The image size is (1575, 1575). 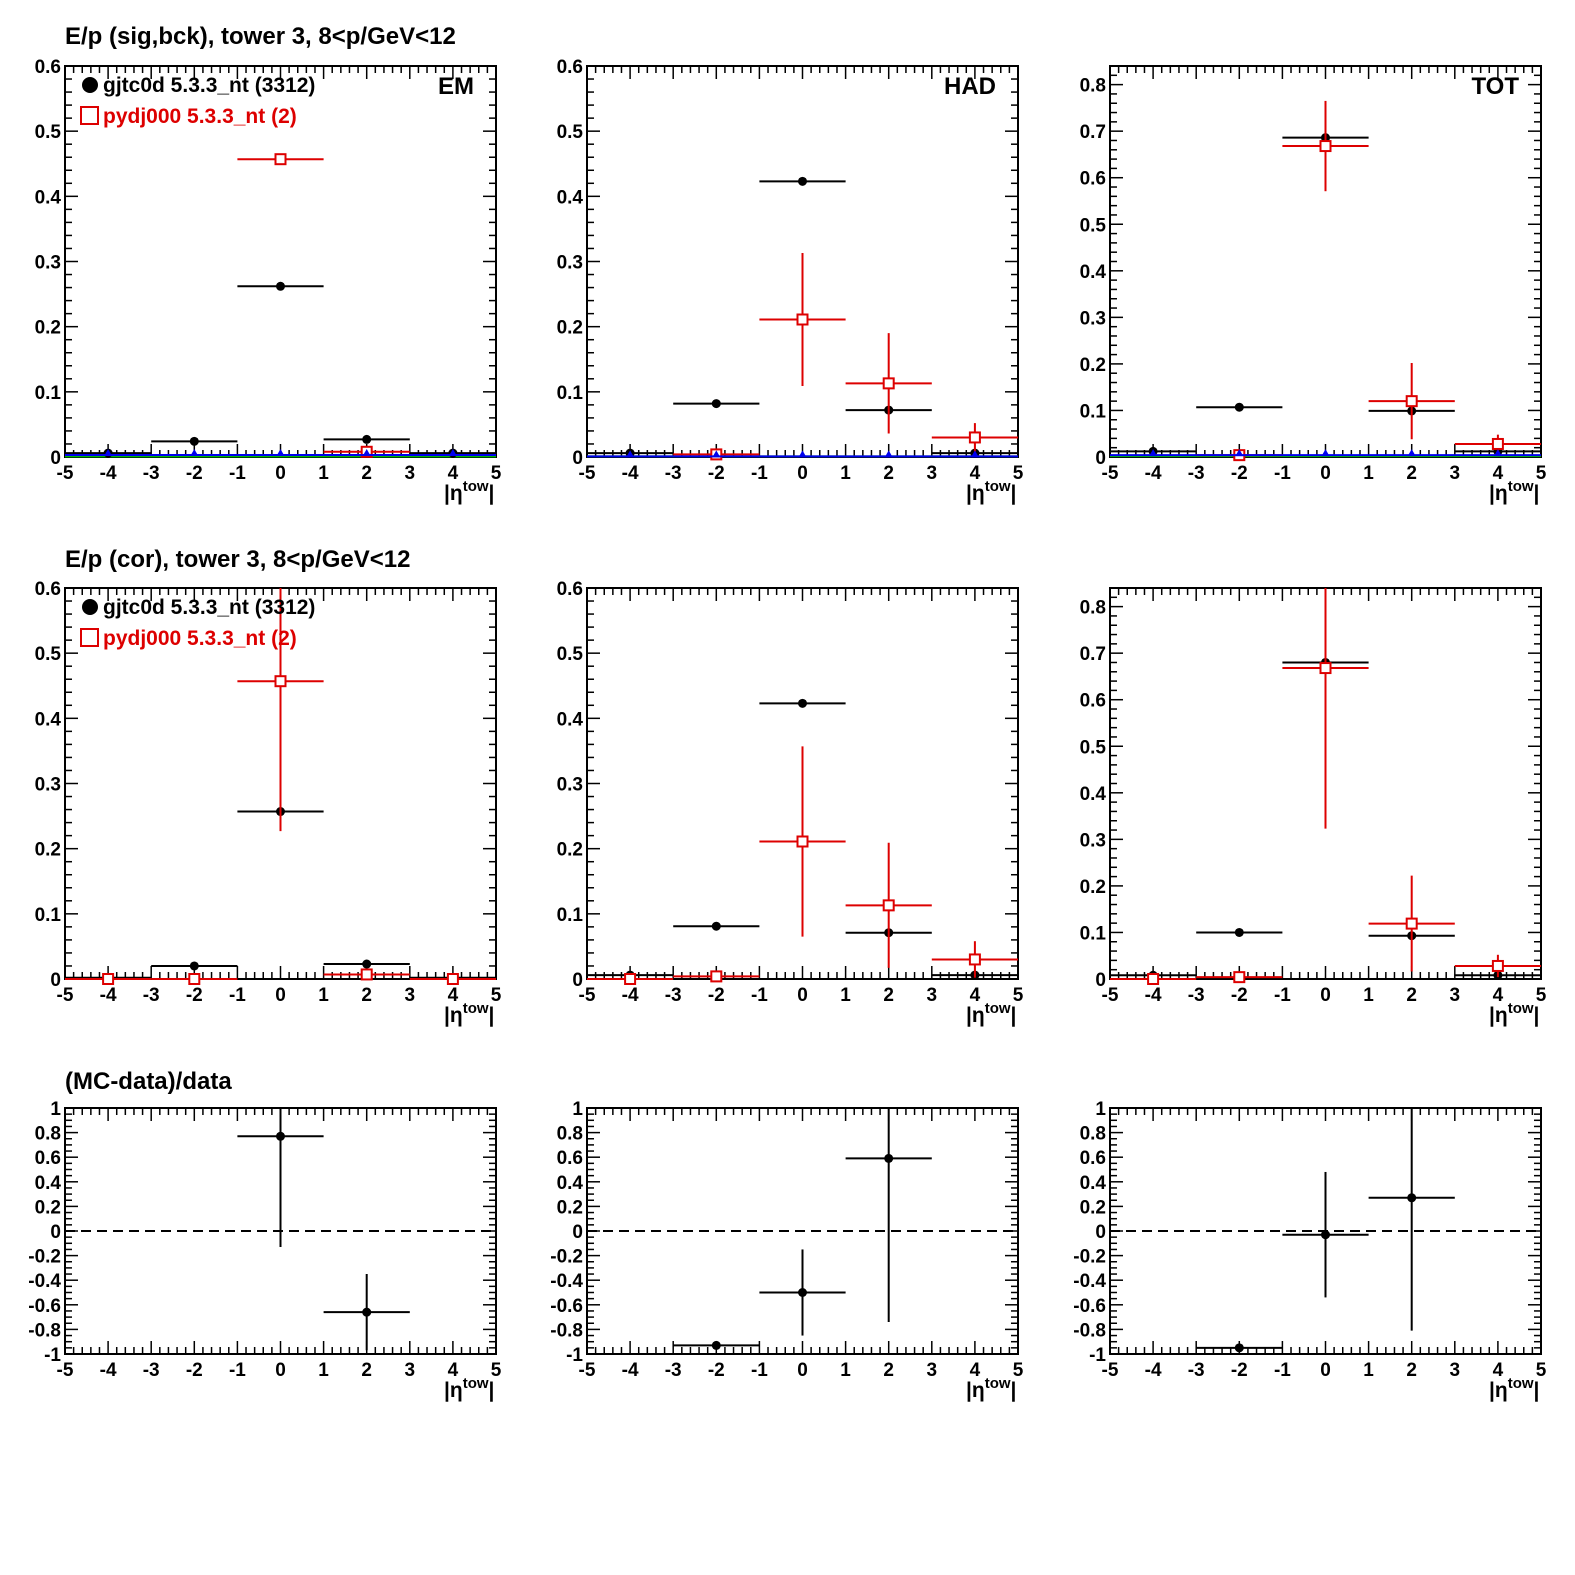 What do you see at coordinates (237, 559) in the screenshot?
I see `row-title-cor: E/p (cor), tower 3, 8<p/GeV<12` at bounding box center [237, 559].